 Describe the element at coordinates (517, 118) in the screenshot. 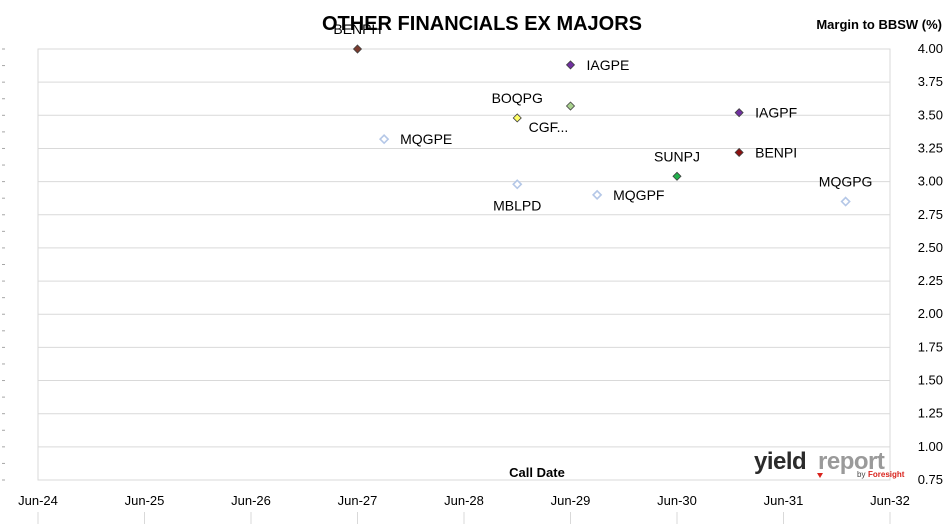

I see `data-point-boqpg` at that location.